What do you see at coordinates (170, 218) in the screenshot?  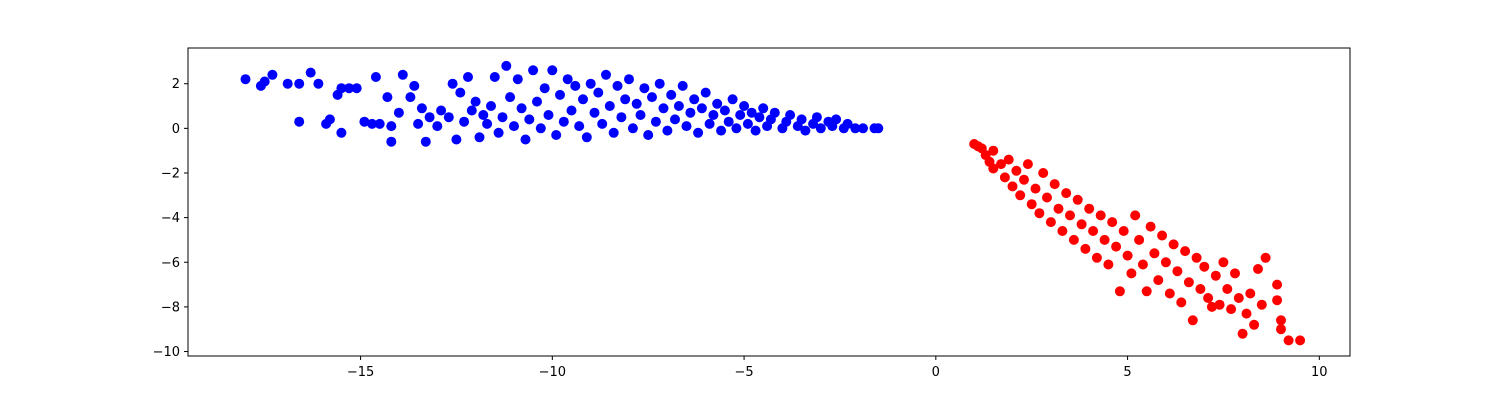 I see `y-tick-label: −4` at bounding box center [170, 218].